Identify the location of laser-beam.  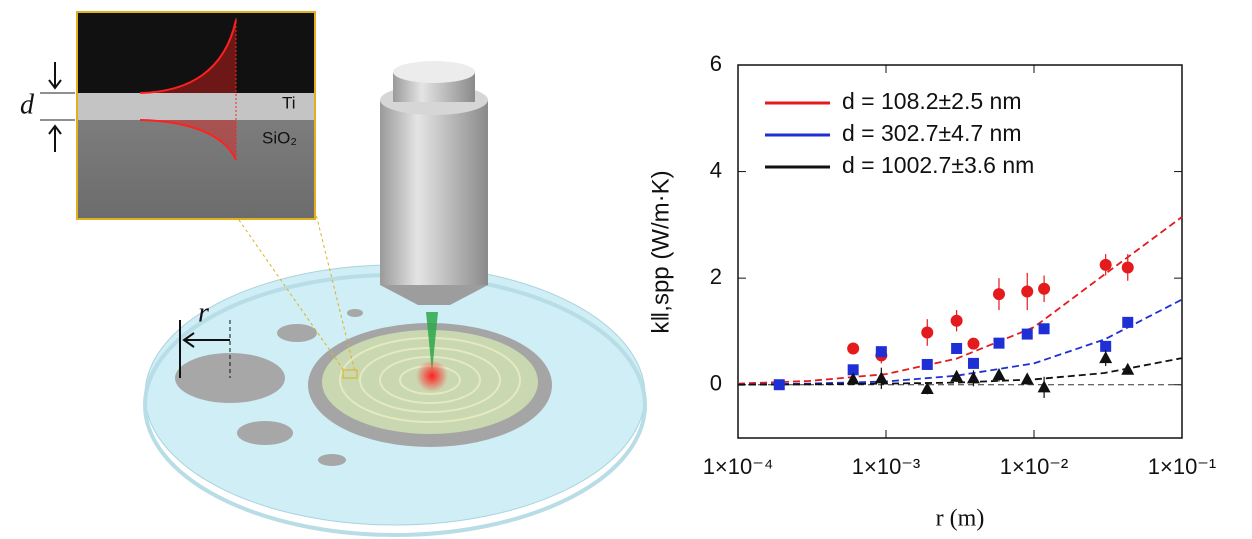
(432, 342).